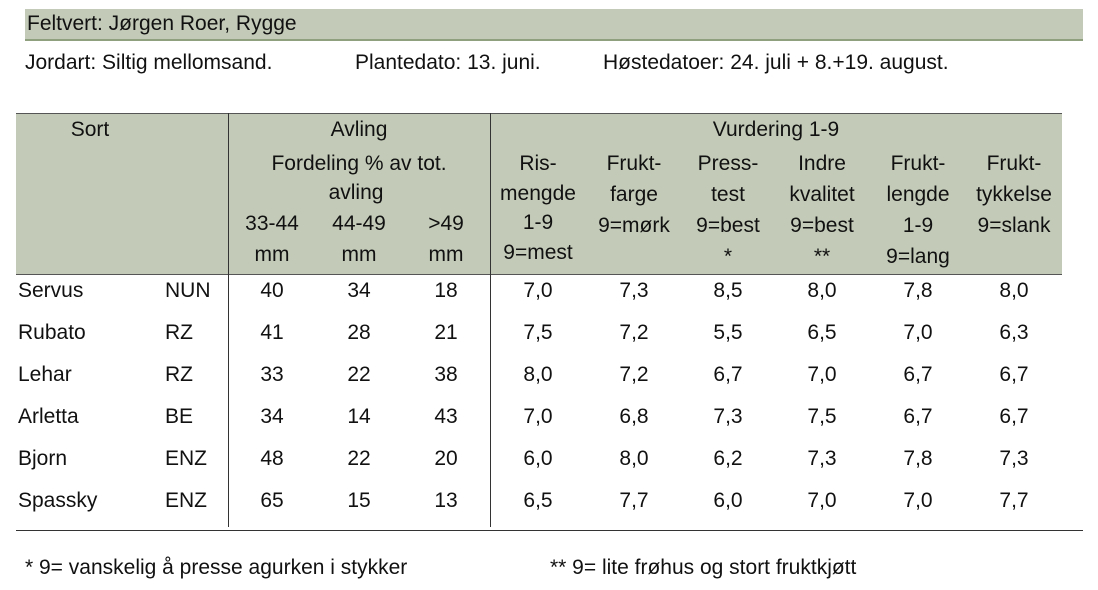  What do you see at coordinates (359, 416) in the screenshot?
I see `cell: 14` at bounding box center [359, 416].